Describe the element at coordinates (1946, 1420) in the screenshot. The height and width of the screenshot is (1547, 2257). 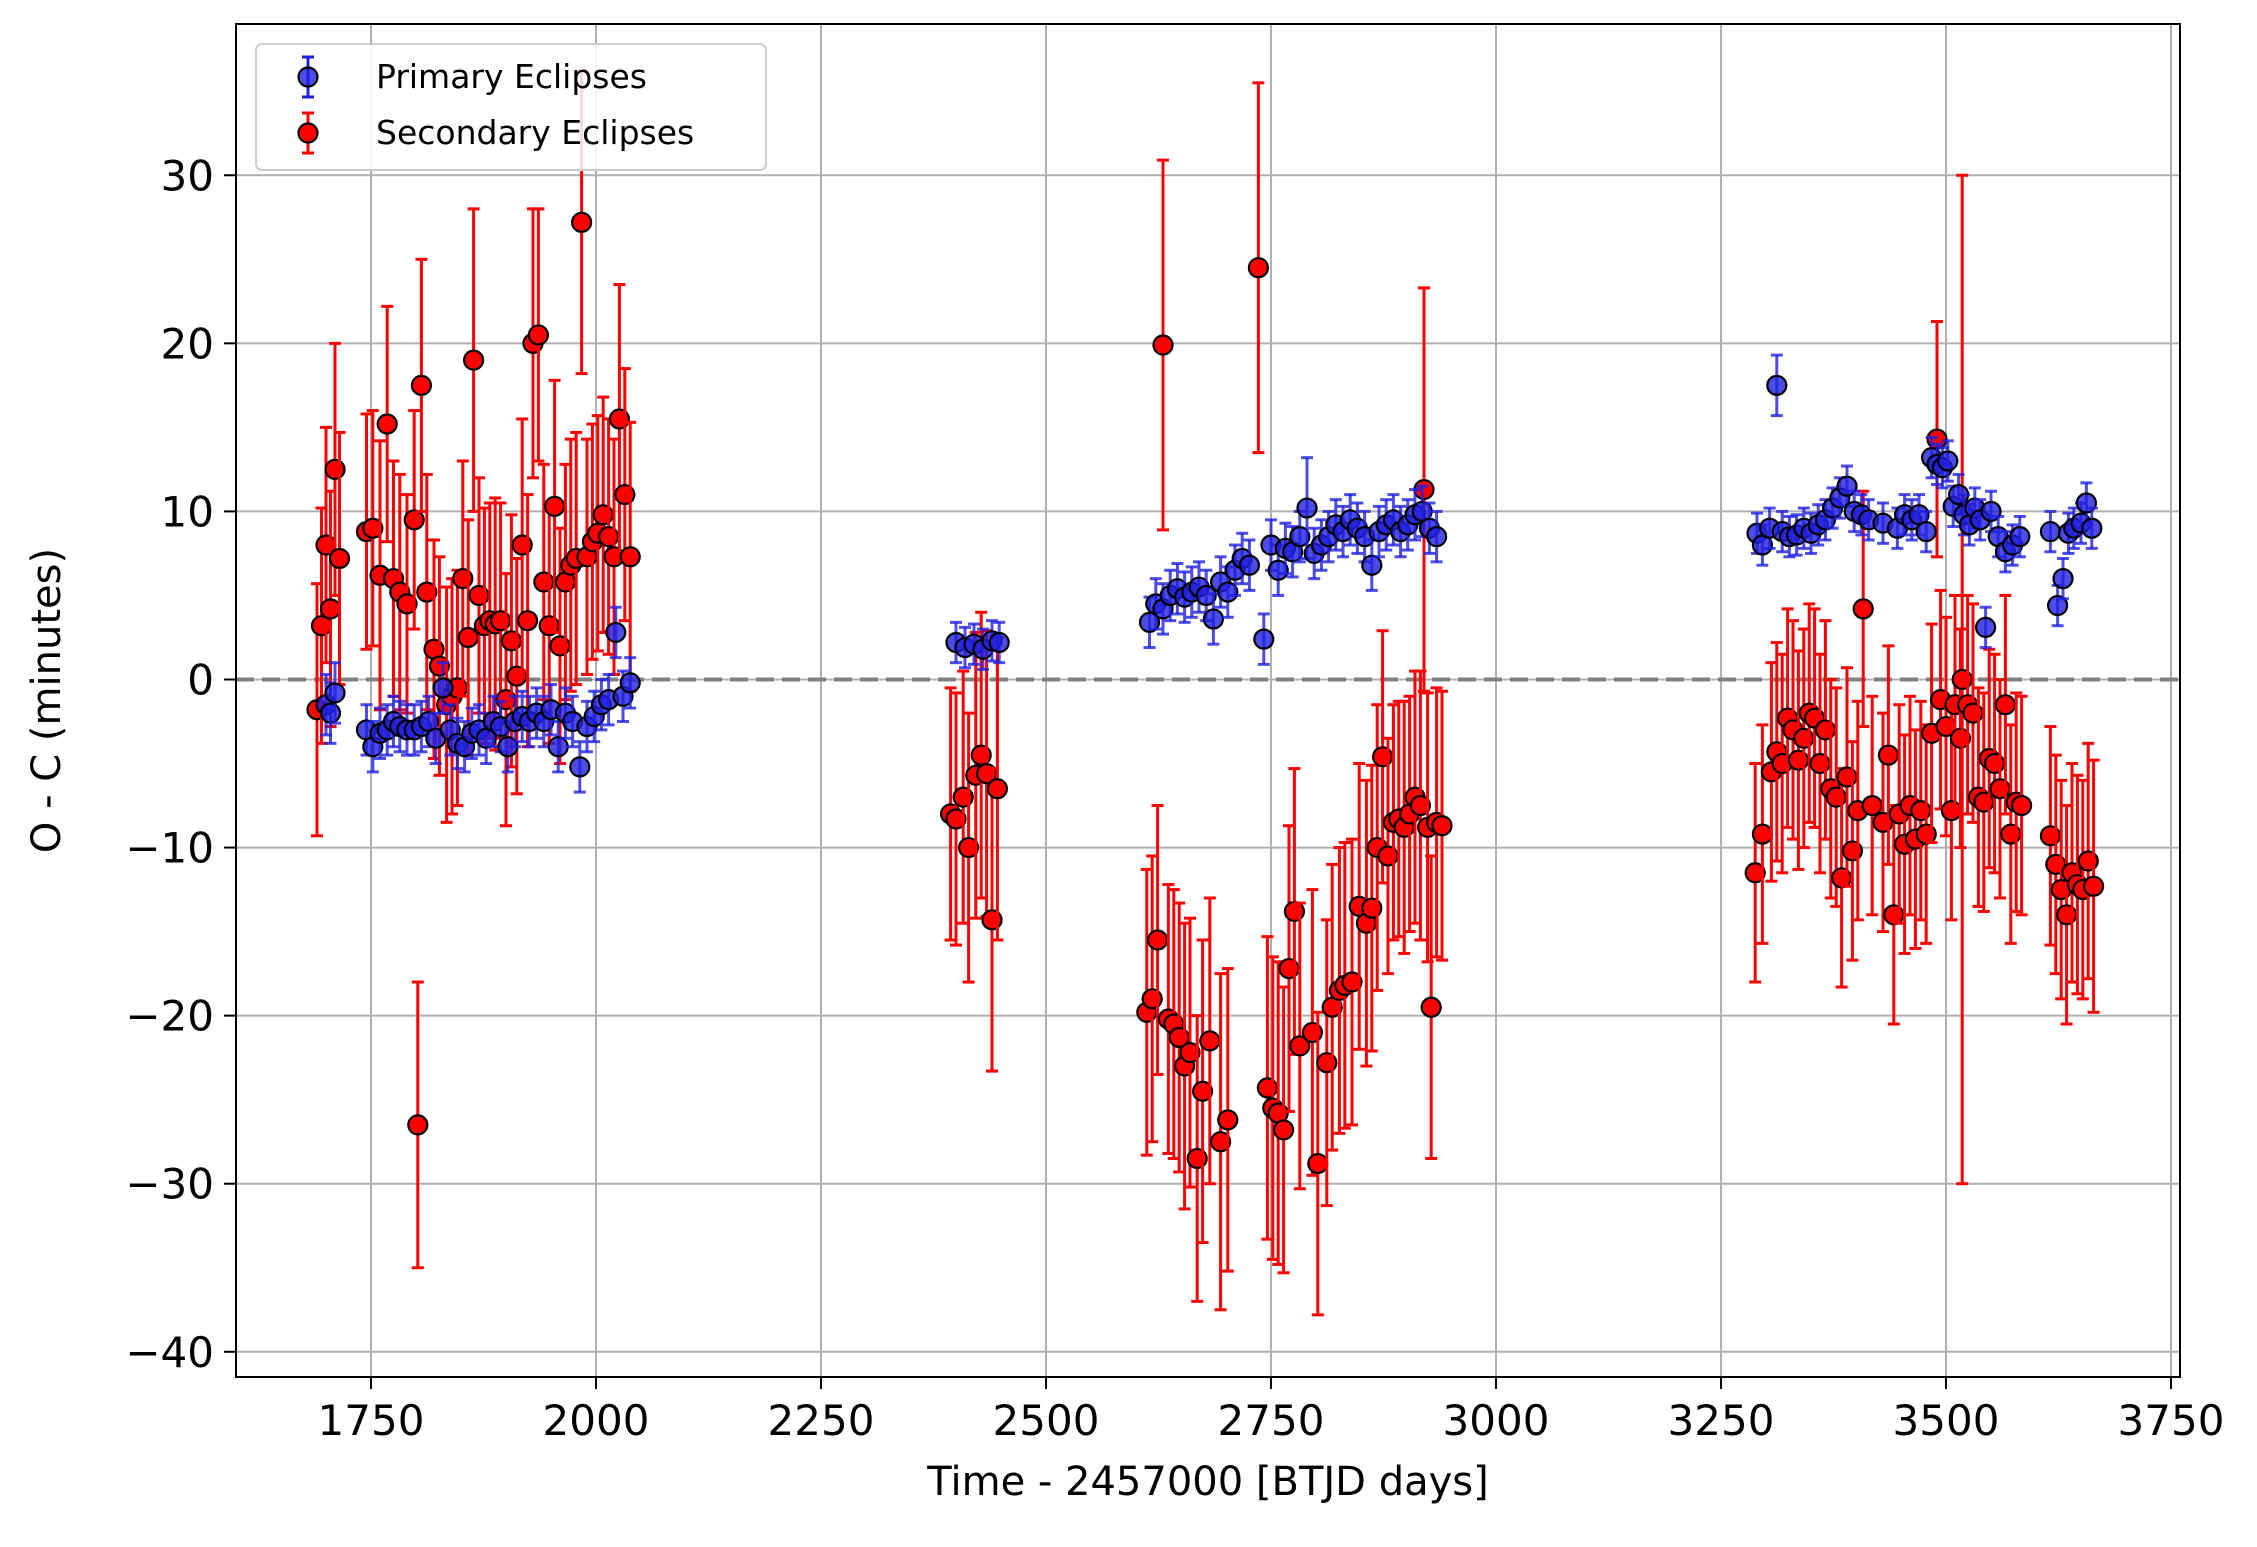
I see `x-tick-label: 3500` at that location.